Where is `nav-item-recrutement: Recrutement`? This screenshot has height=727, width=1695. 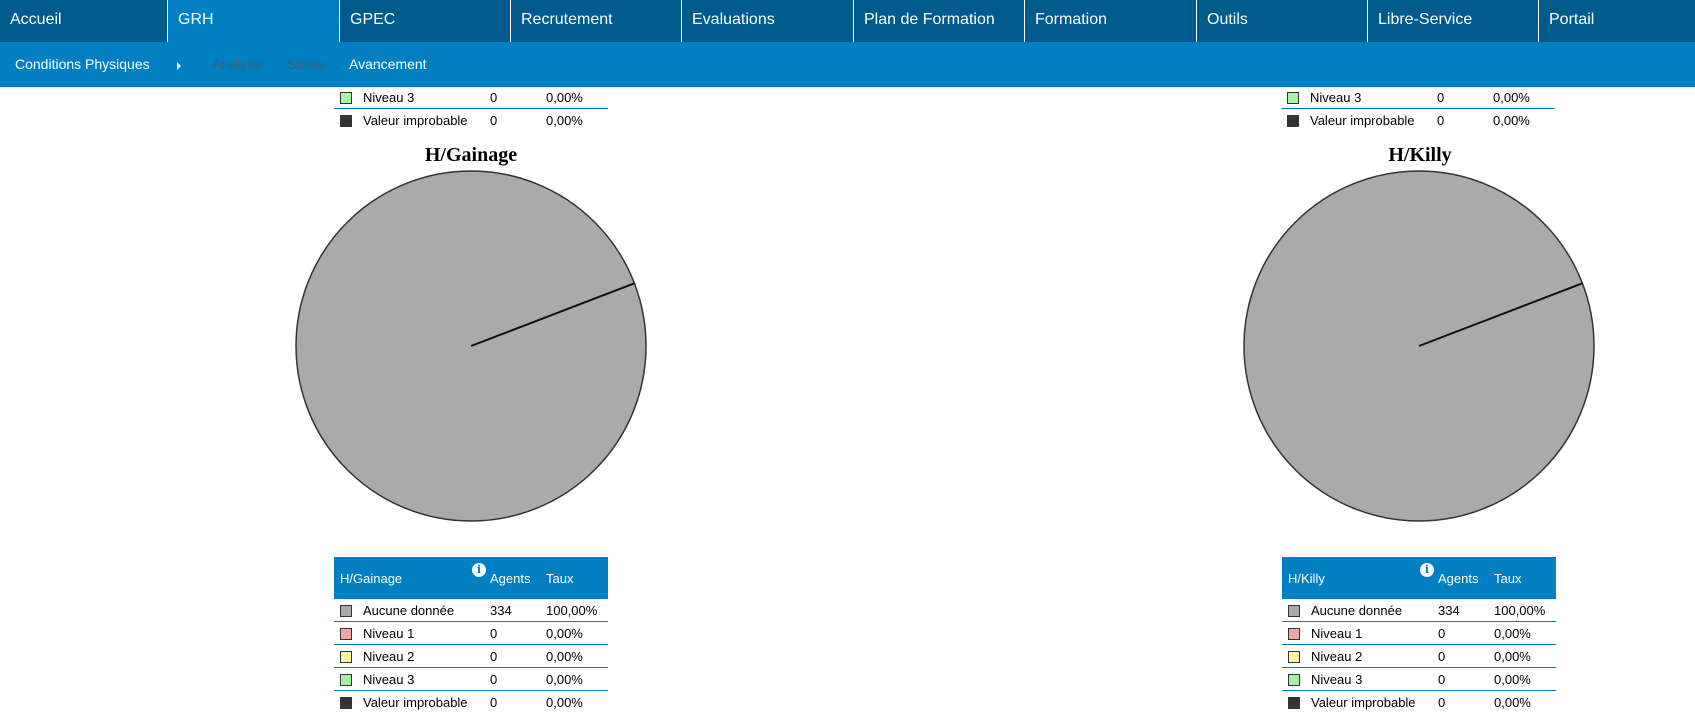
nav-item-recrutement: Recrutement is located at coordinates (596, 21).